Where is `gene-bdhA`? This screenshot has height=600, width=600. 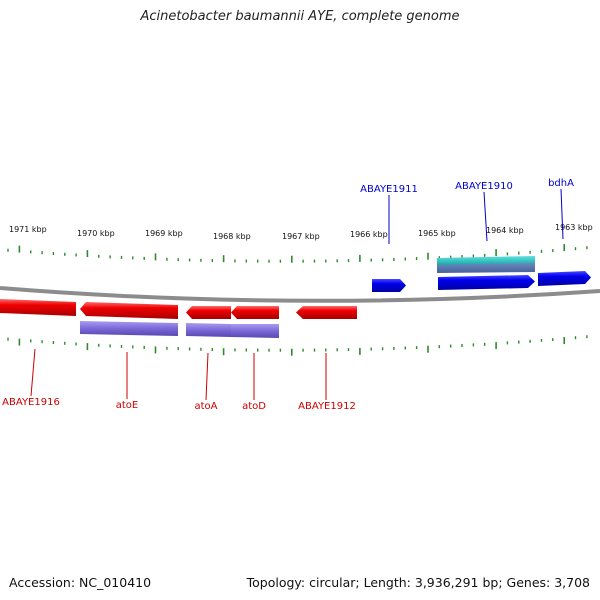 gene-bdhA is located at coordinates (564, 278).